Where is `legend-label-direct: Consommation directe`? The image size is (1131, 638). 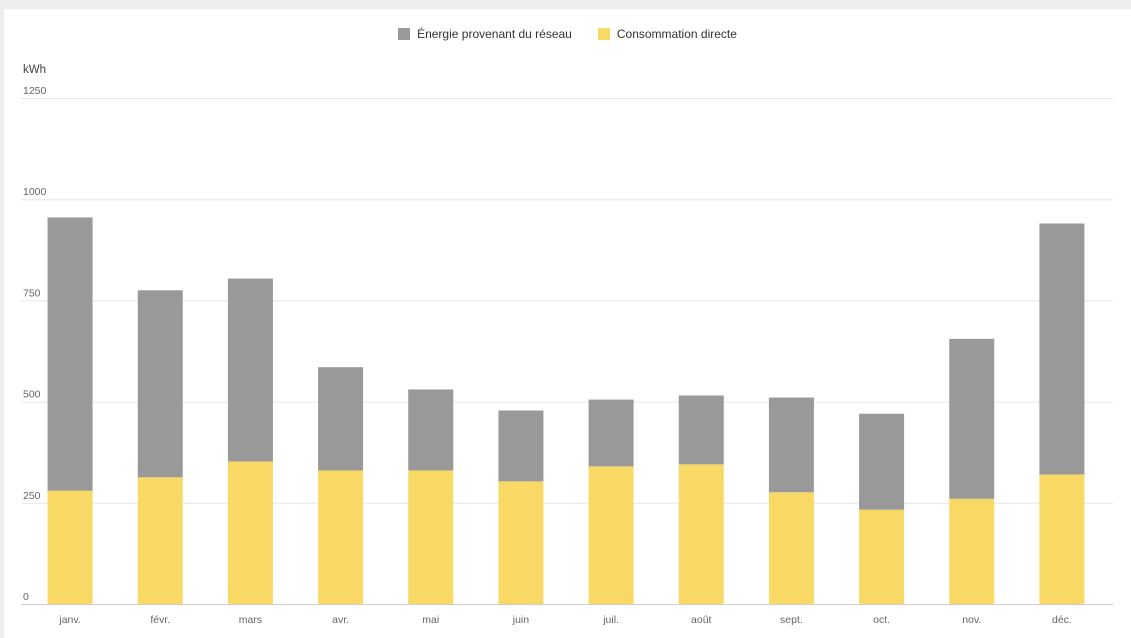
legend-label-direct: Consommation directe is located at coordinates (676, 34).